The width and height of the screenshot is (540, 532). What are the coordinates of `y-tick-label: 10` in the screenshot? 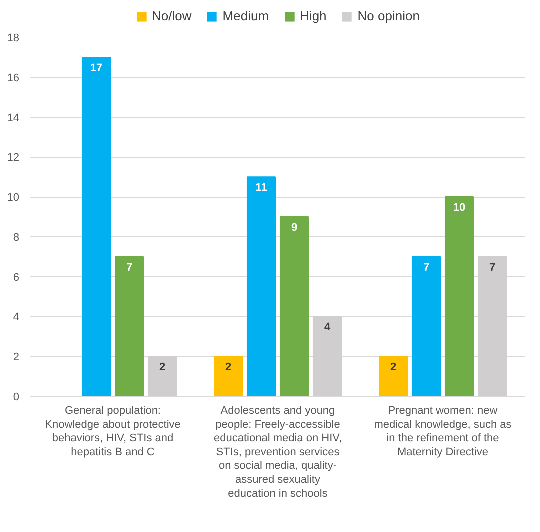 It's located at (13, 198).